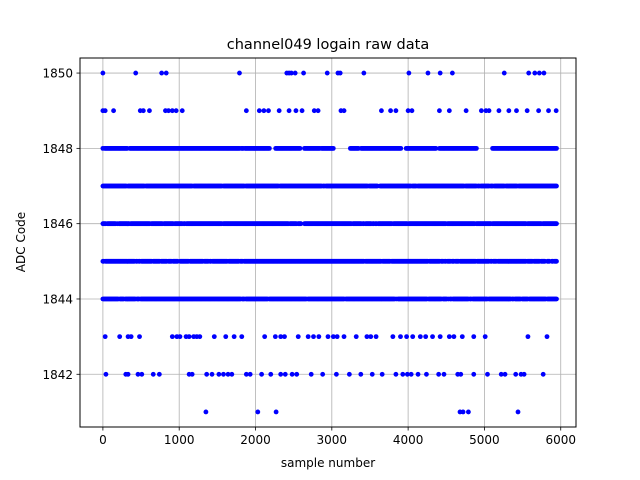 The width and height of the screenshot is (640, 480). I want to click on chart-title: channel049 logain raw data, so click(328, 45).